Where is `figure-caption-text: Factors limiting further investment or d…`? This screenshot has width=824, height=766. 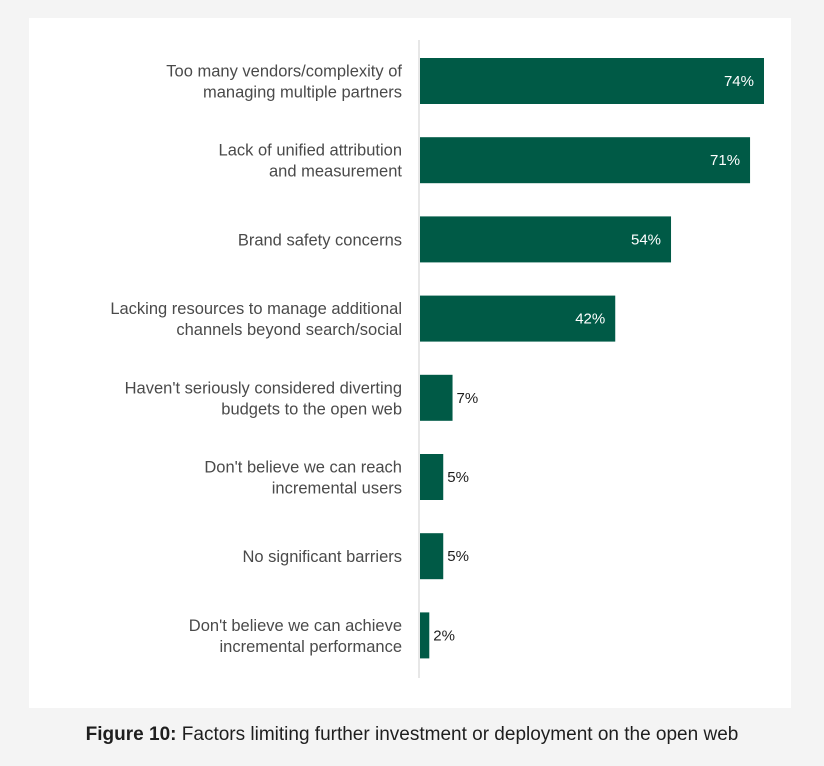
figure-caption-text: Factors limiting further investment or d… is located at coordinates (460, 734).